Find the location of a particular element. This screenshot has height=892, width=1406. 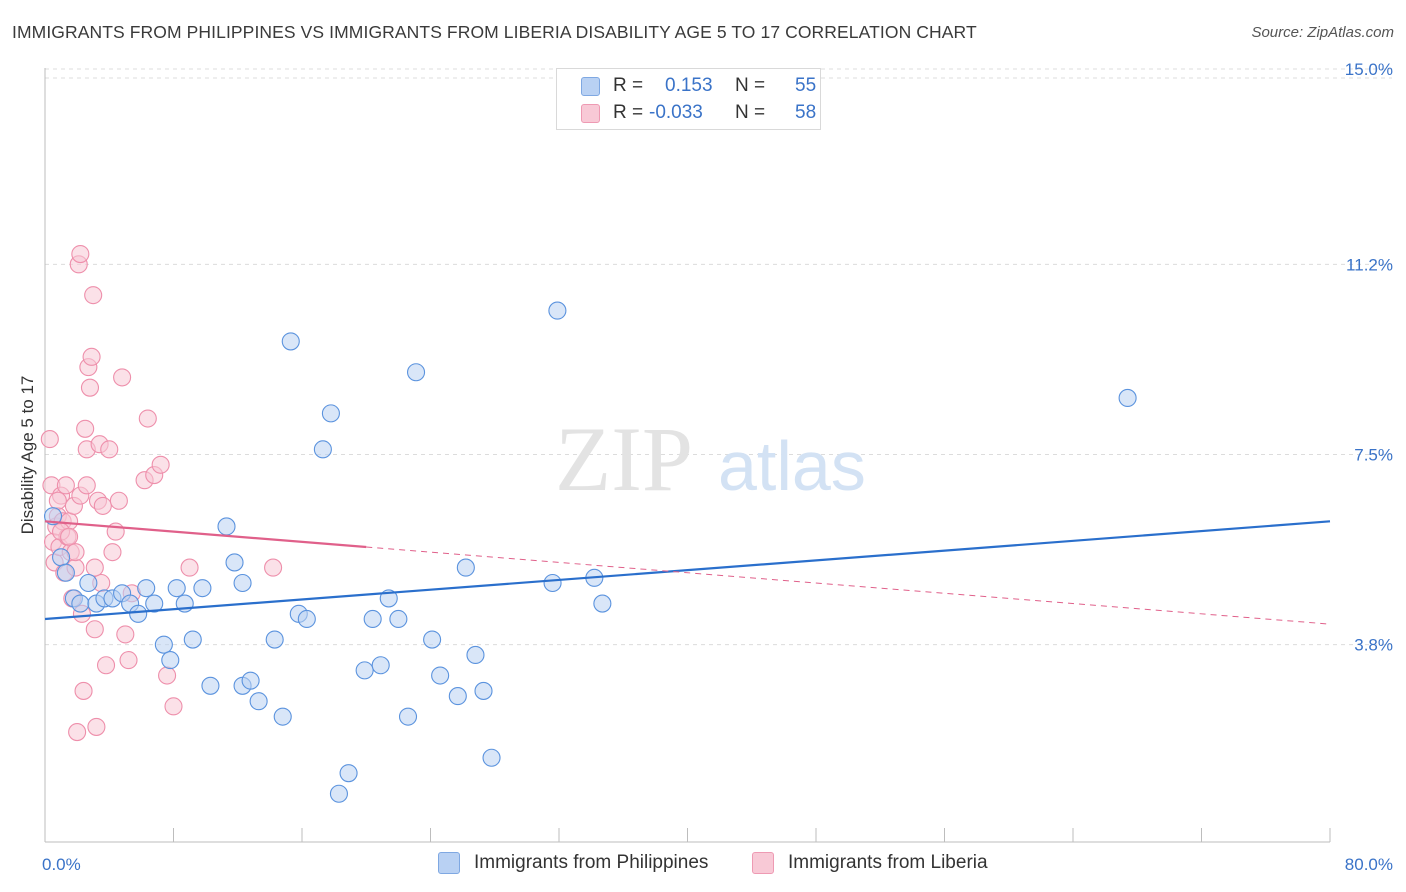

y-tick-labels: 3.8% 7.5% 11.2% 15.0% is located at coordinates (1369, 357).